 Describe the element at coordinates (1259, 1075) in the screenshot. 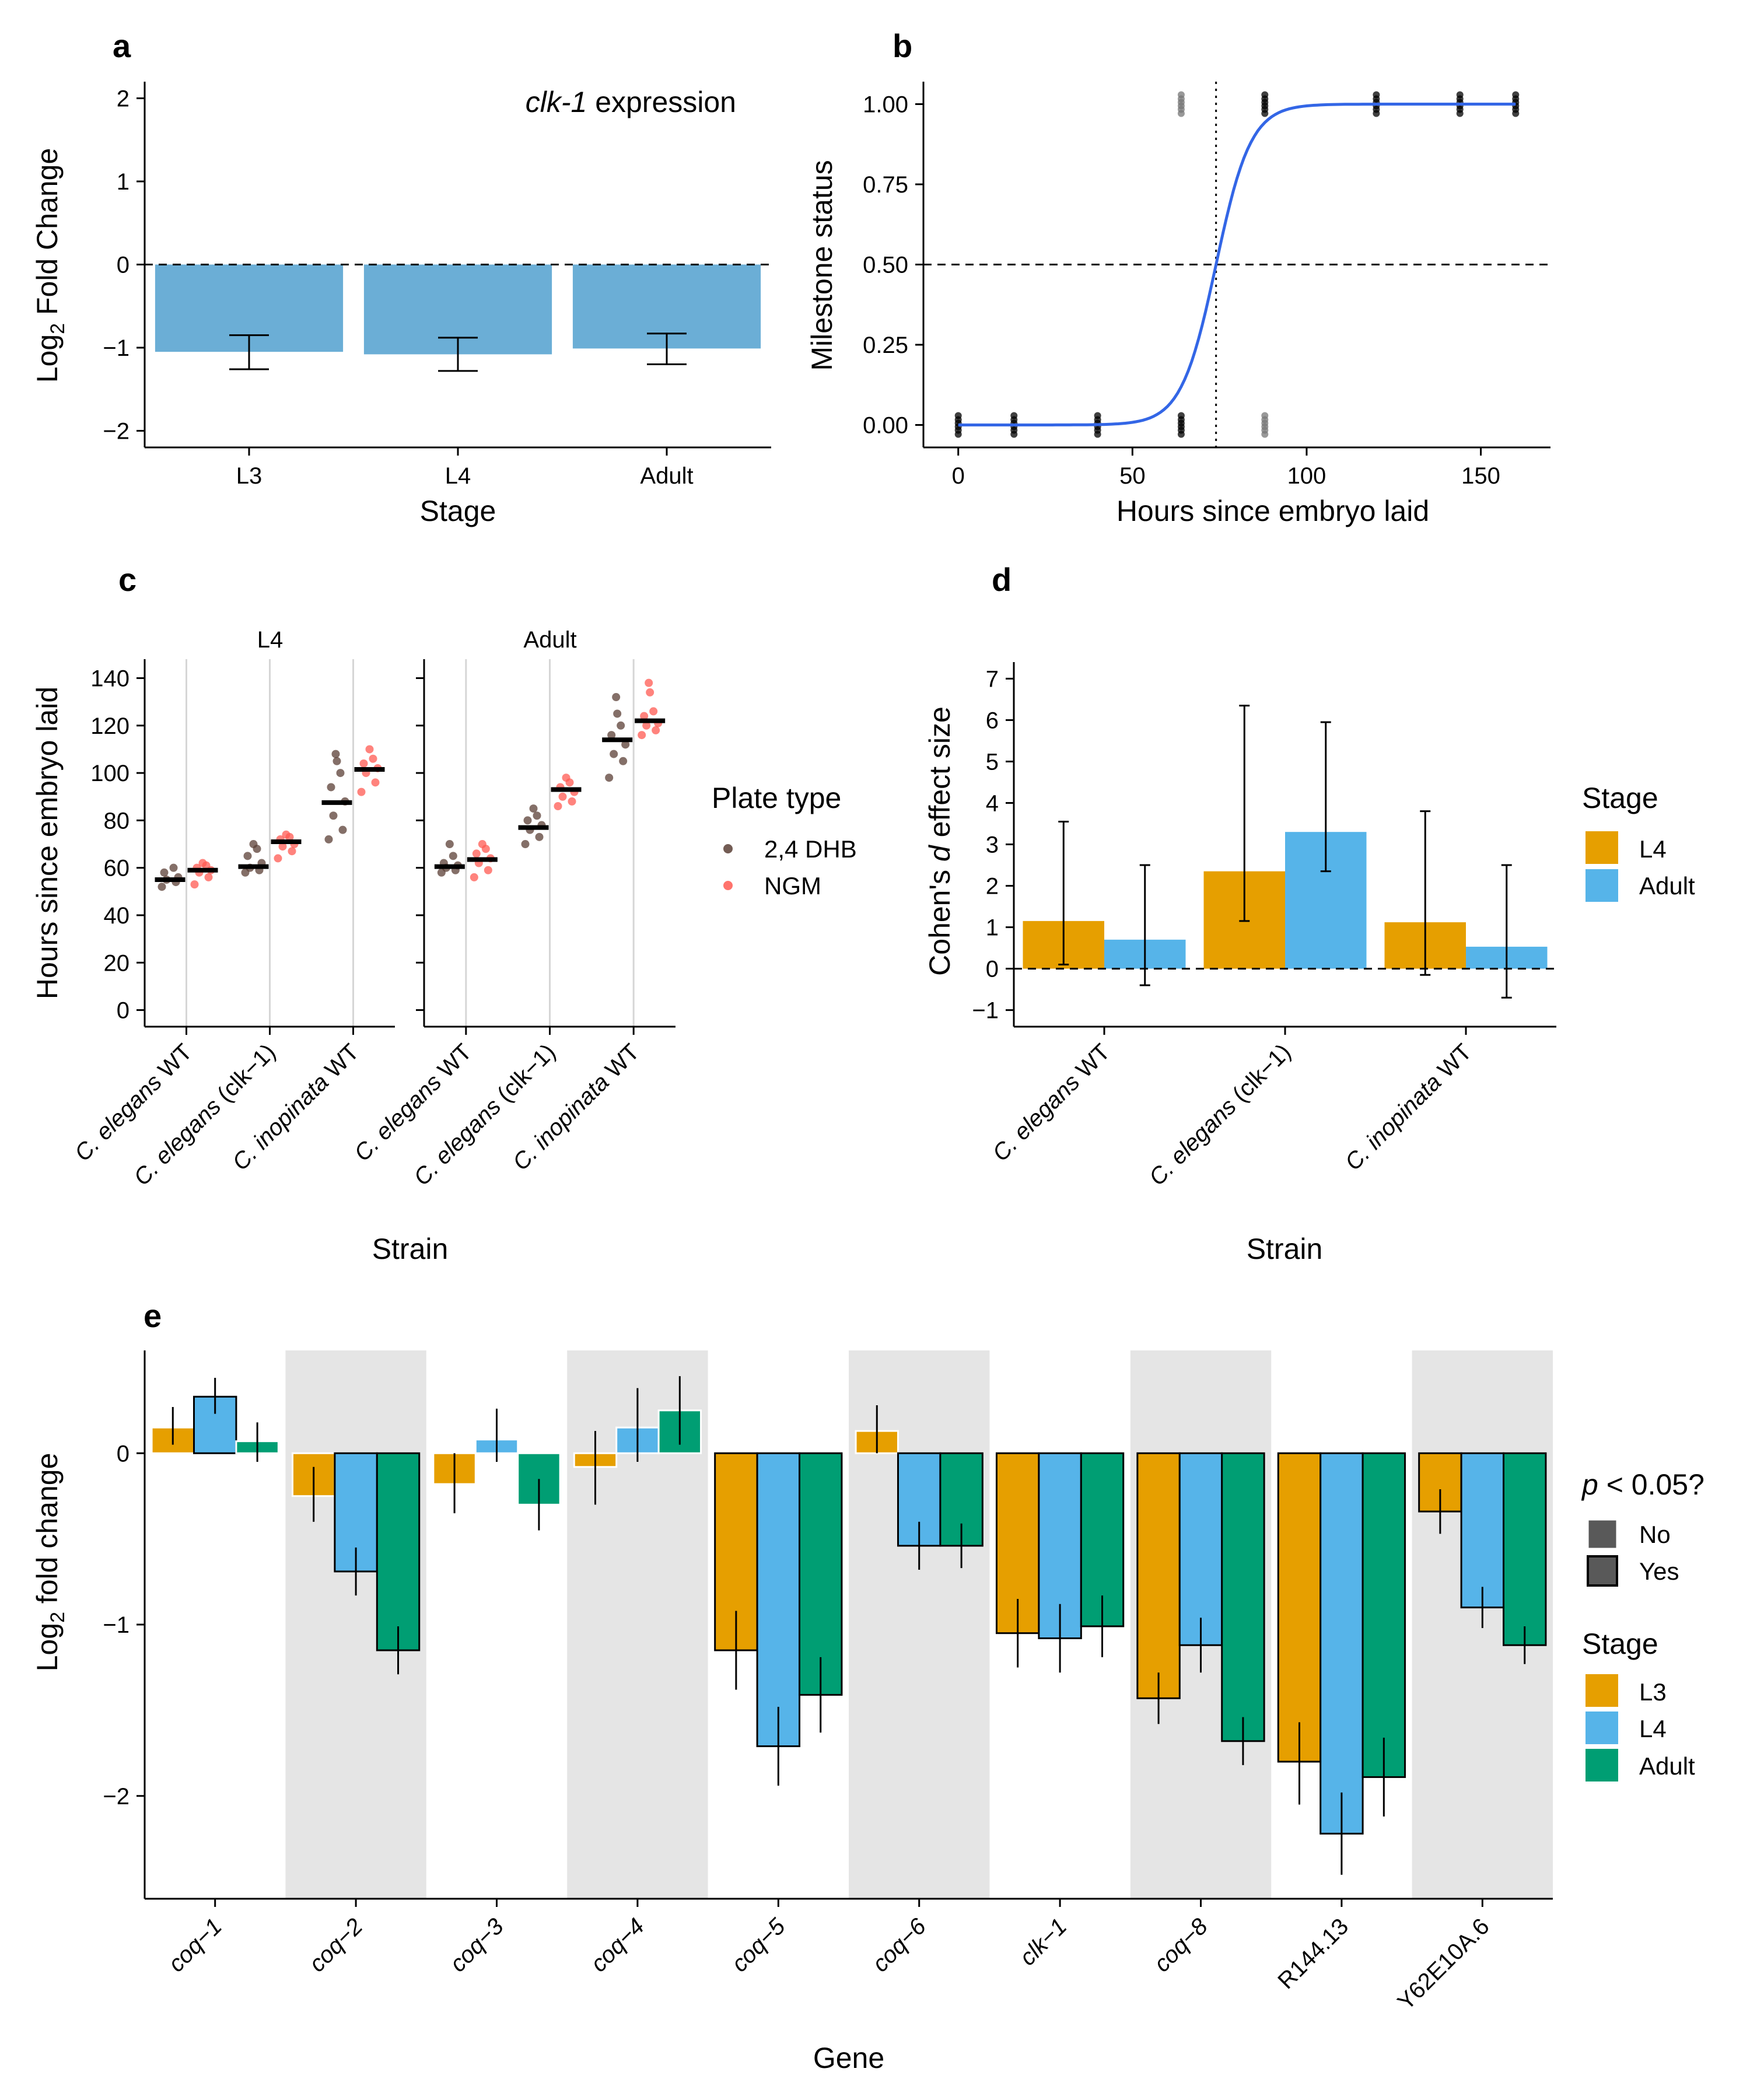

I see `x-tick-label-d-suffix: (clk−1)` at that location.